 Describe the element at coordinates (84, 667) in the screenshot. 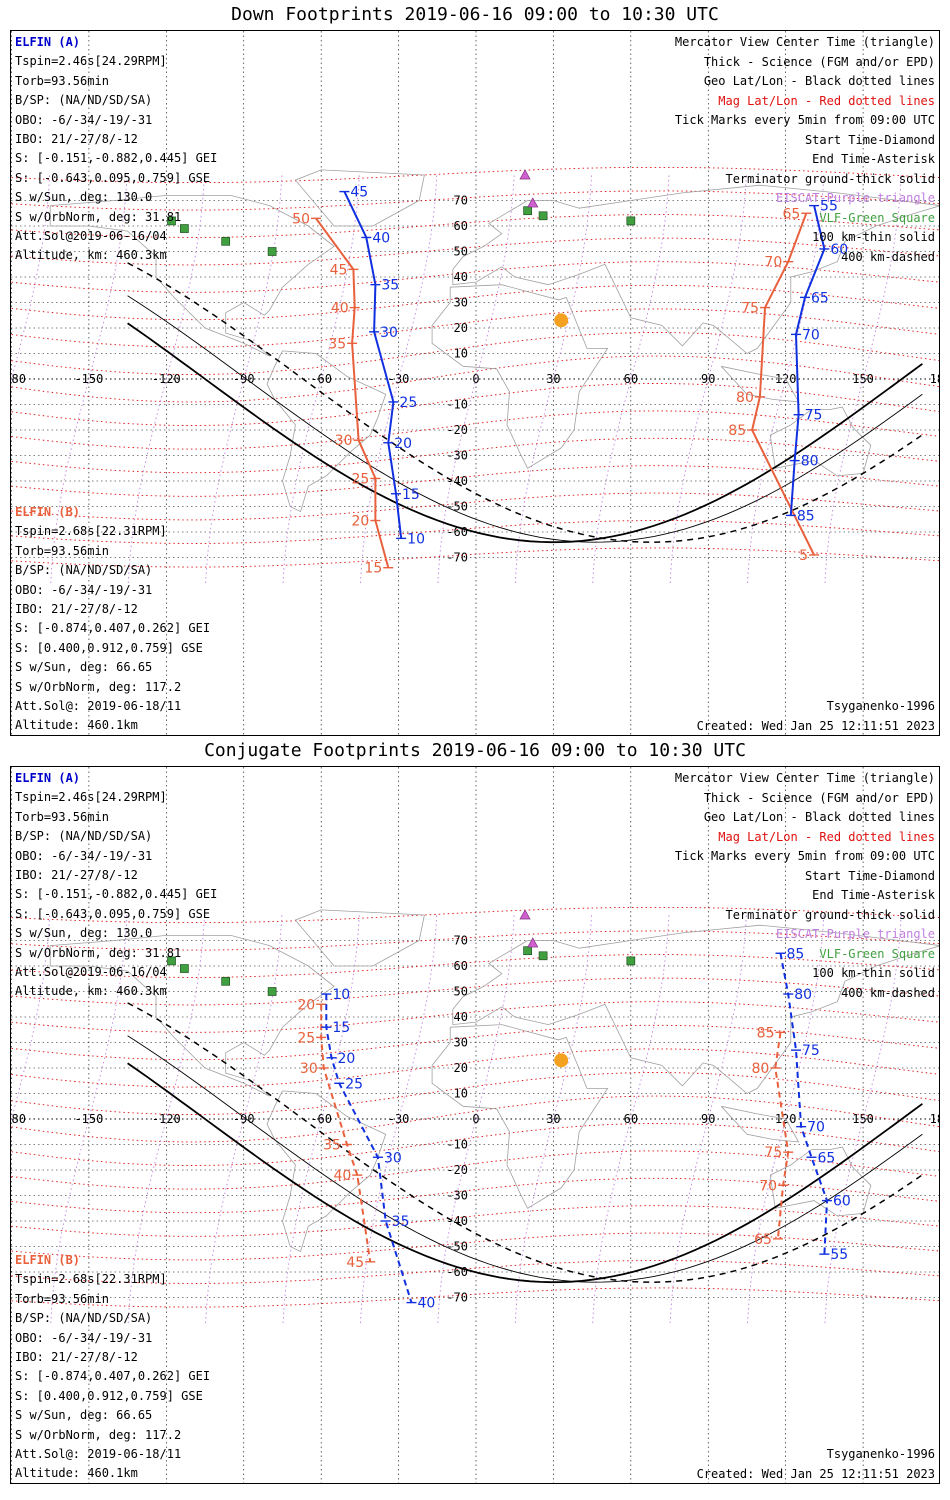

I see `info-line: S w/Sun, deg: 66.65` at that location.